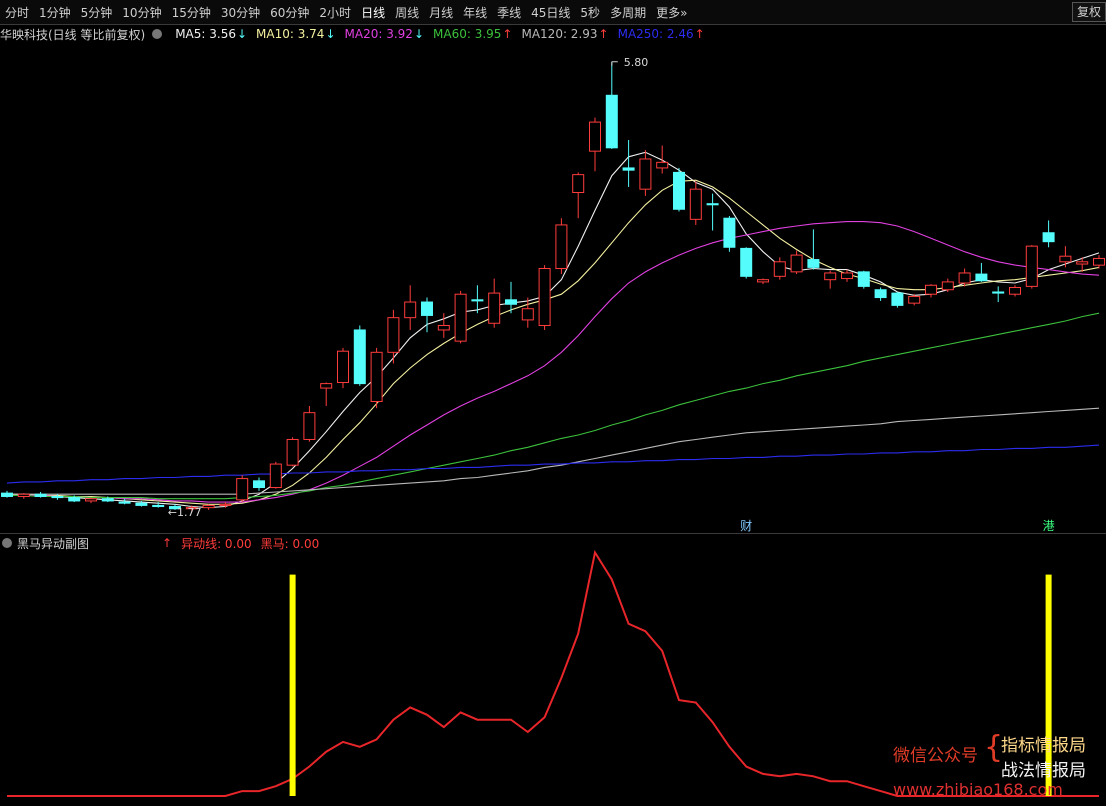 The height and width of the screenshot is (806, 1106). Describe the element at coordinates (590, 12) in the screenshot. I see `period-tab: 5秒` at that location.